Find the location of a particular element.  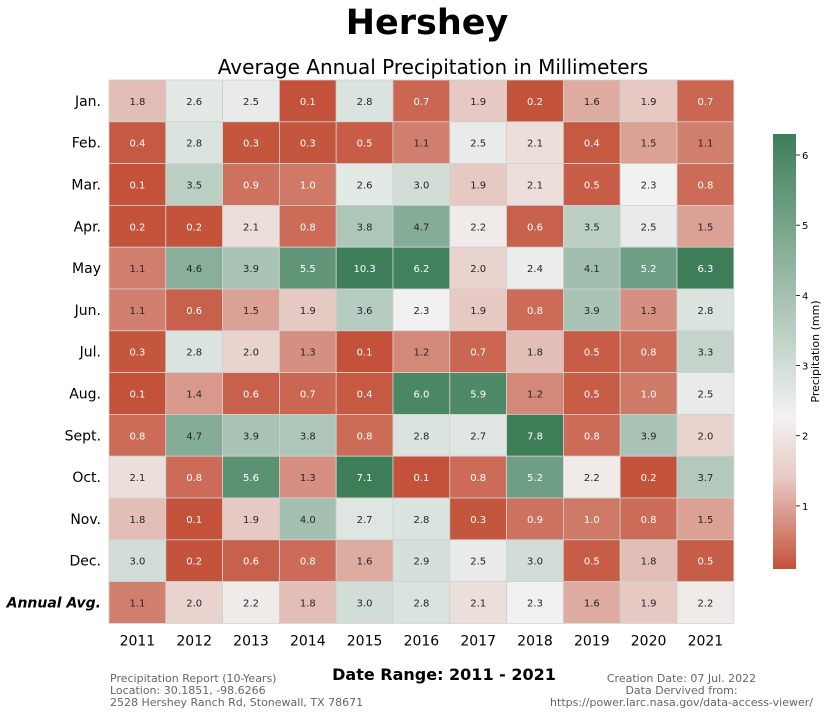

column-label: 2011 is located at coordinates (138, 641).